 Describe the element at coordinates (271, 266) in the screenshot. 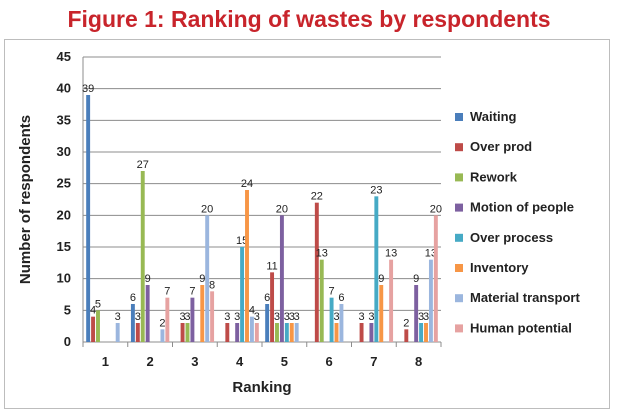

I see `data-label: 11` at that location.